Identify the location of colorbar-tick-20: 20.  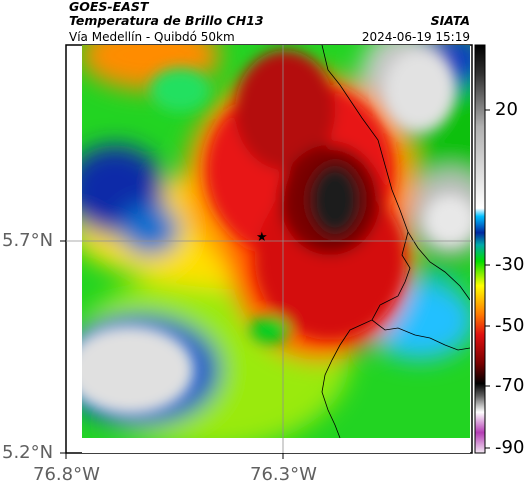
(506, 109).